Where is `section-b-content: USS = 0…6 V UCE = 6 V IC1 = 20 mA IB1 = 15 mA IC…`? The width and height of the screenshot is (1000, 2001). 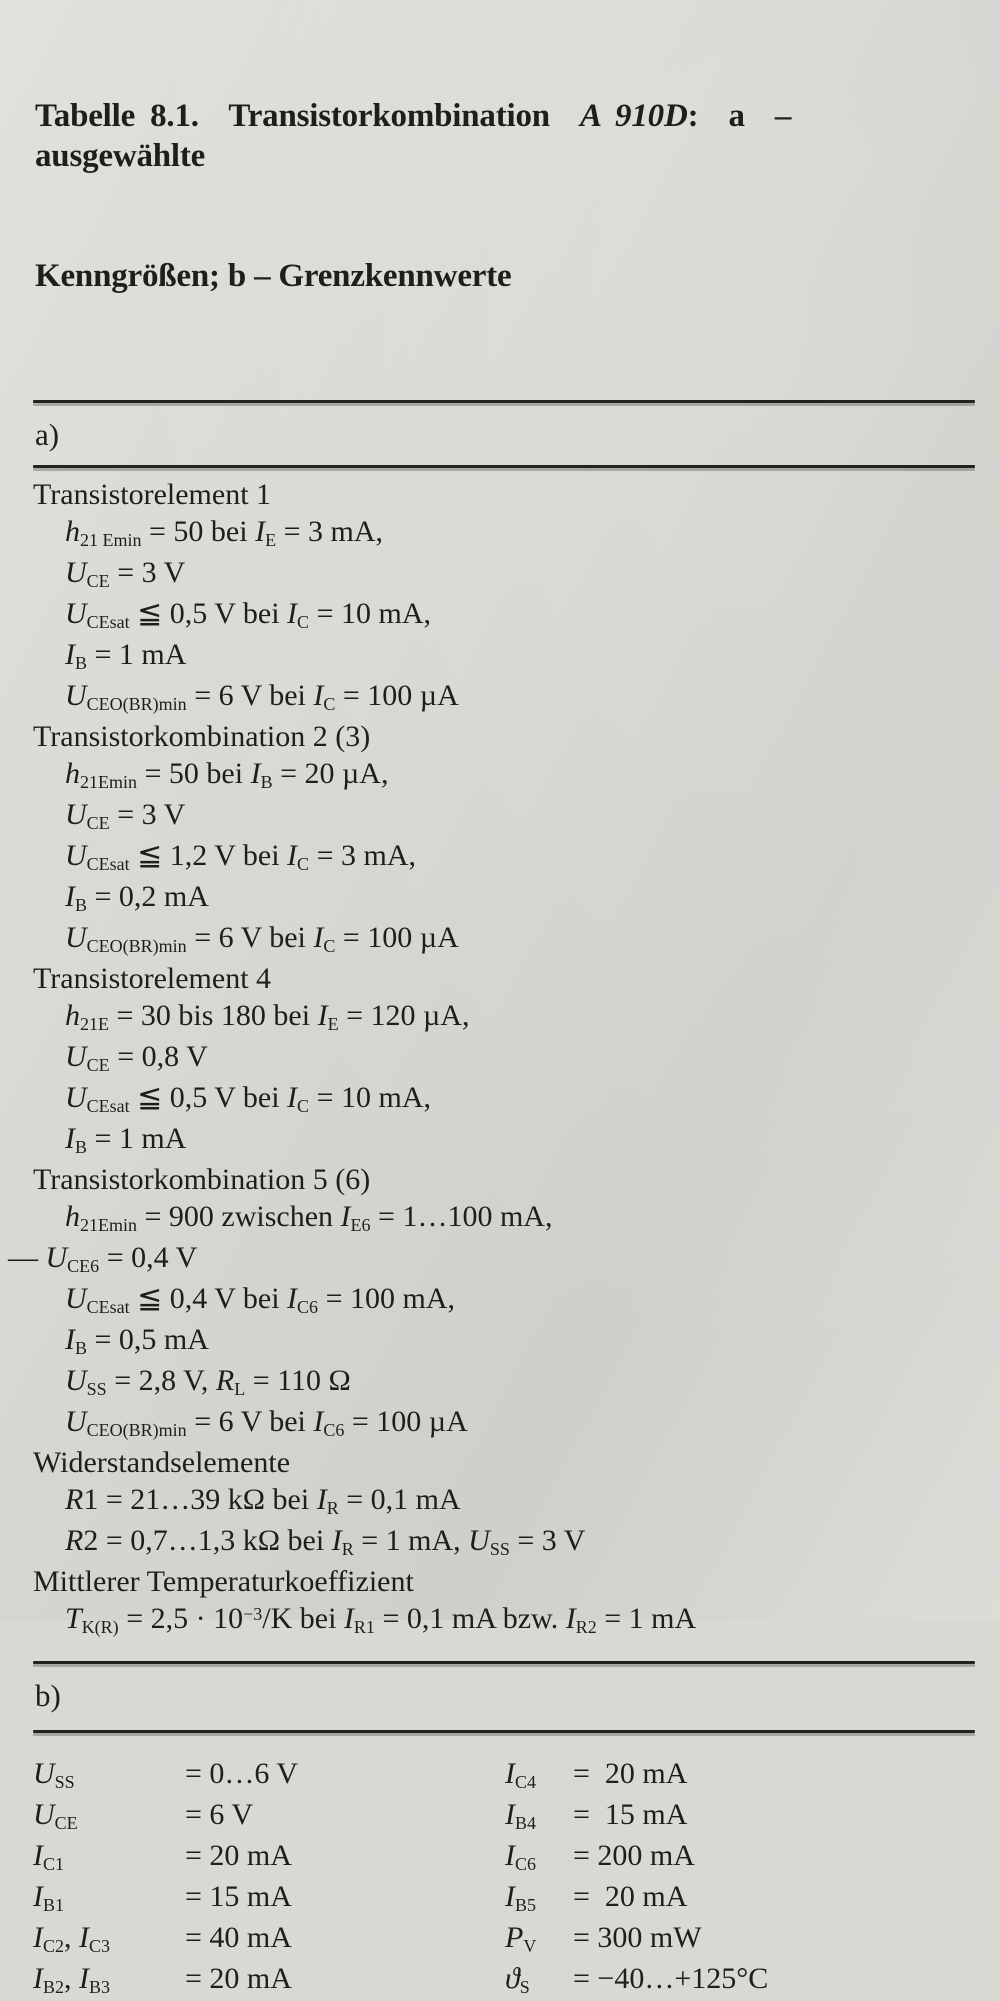
section-b-content: USS = 0…6 V UCE = 6 V IC1 = 20 mA IB1 = 15 mA IC… is located at coordinates (500, 1878).